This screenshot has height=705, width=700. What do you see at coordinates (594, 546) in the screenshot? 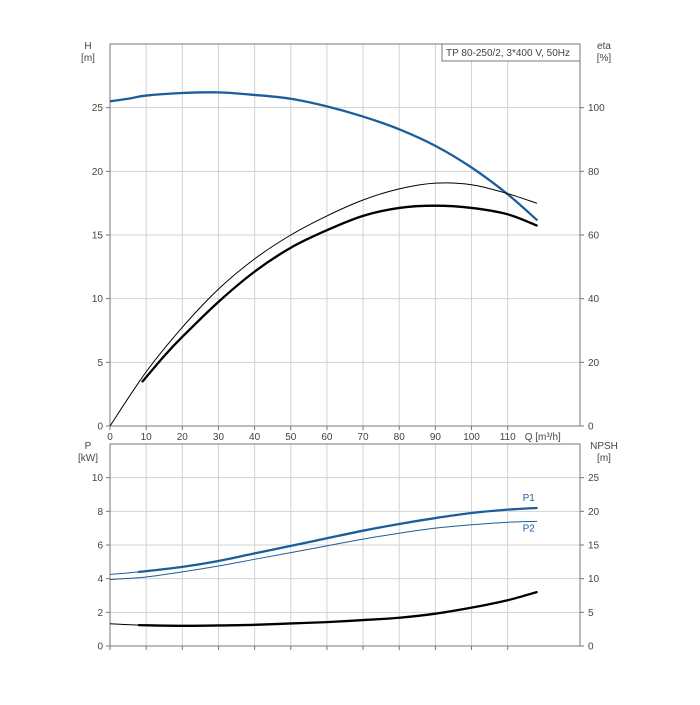
I see `y-right-tick-label: 15` at bounding box center [594, 546].